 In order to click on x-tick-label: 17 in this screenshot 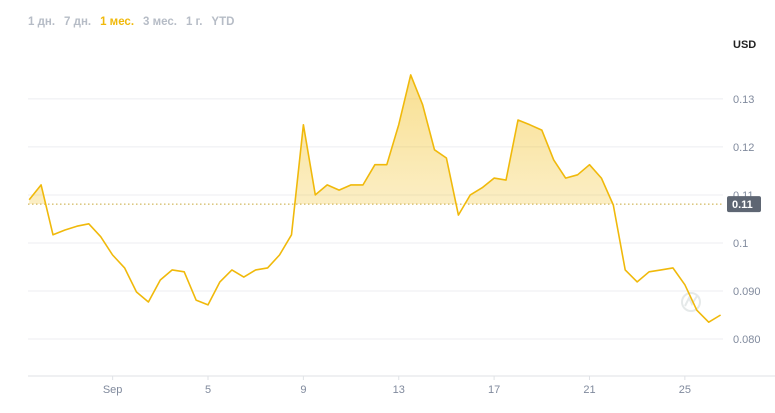, I will do `click(494, 390)`.